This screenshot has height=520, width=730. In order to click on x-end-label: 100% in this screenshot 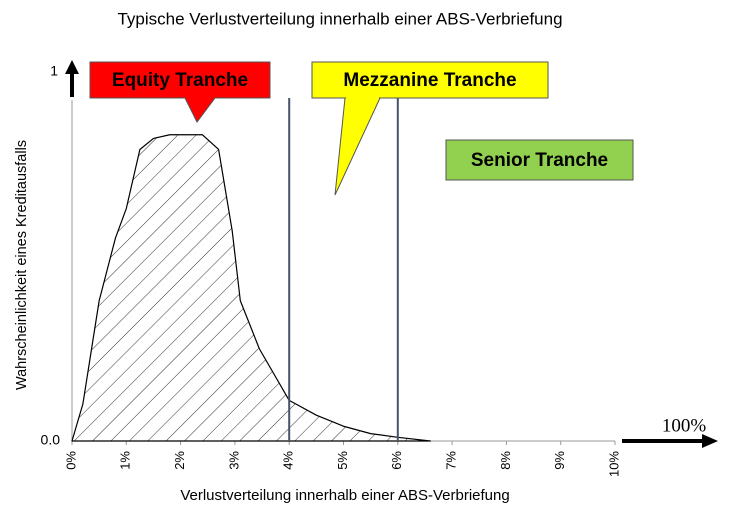, I will do `click(684, 425)`.